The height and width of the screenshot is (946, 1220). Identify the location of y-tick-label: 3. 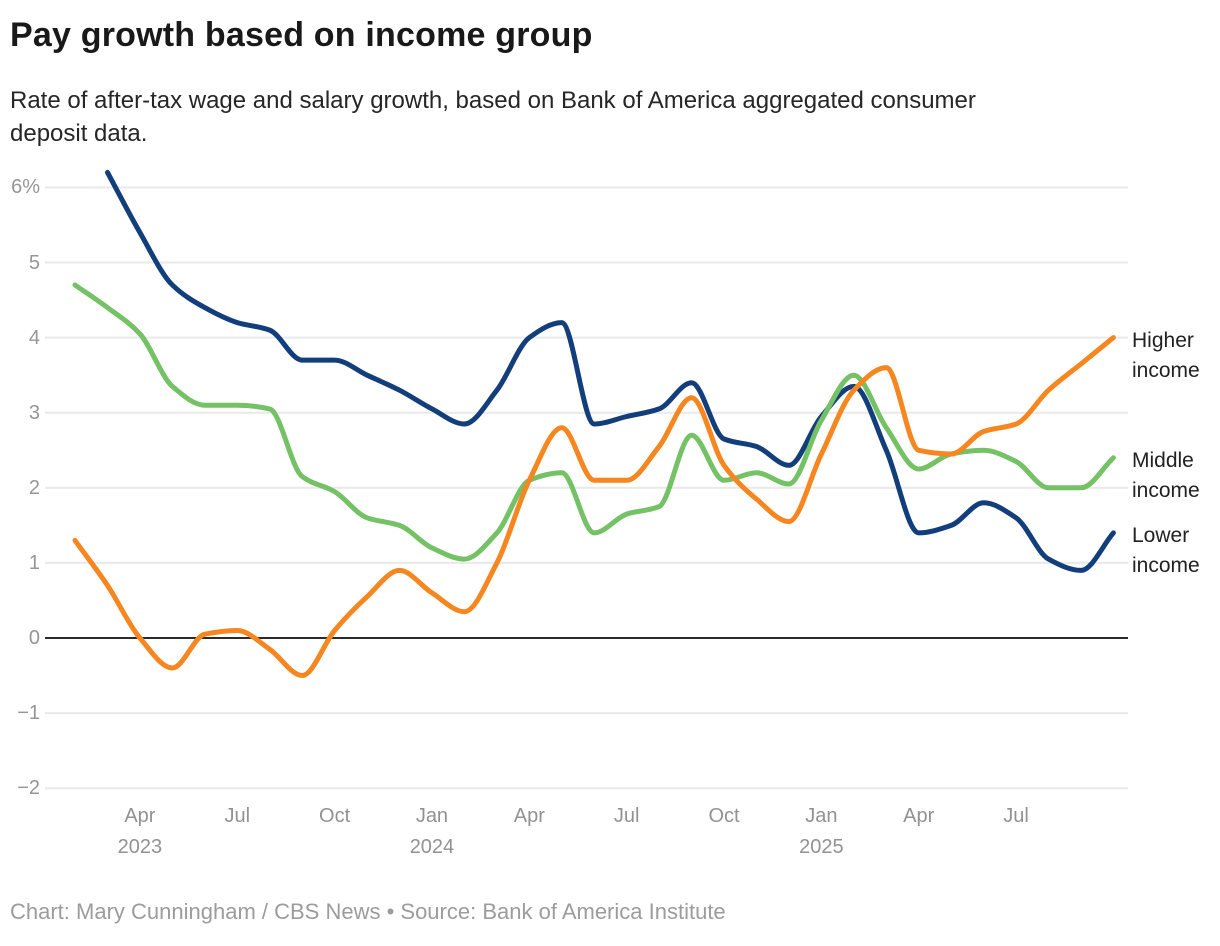
(34, 412).